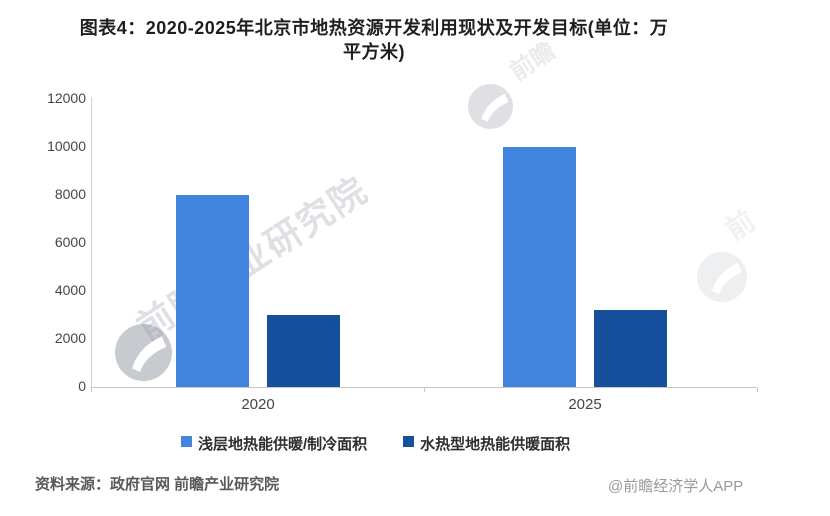  I want to click on y-tick-label: 0, so click(82, 386).